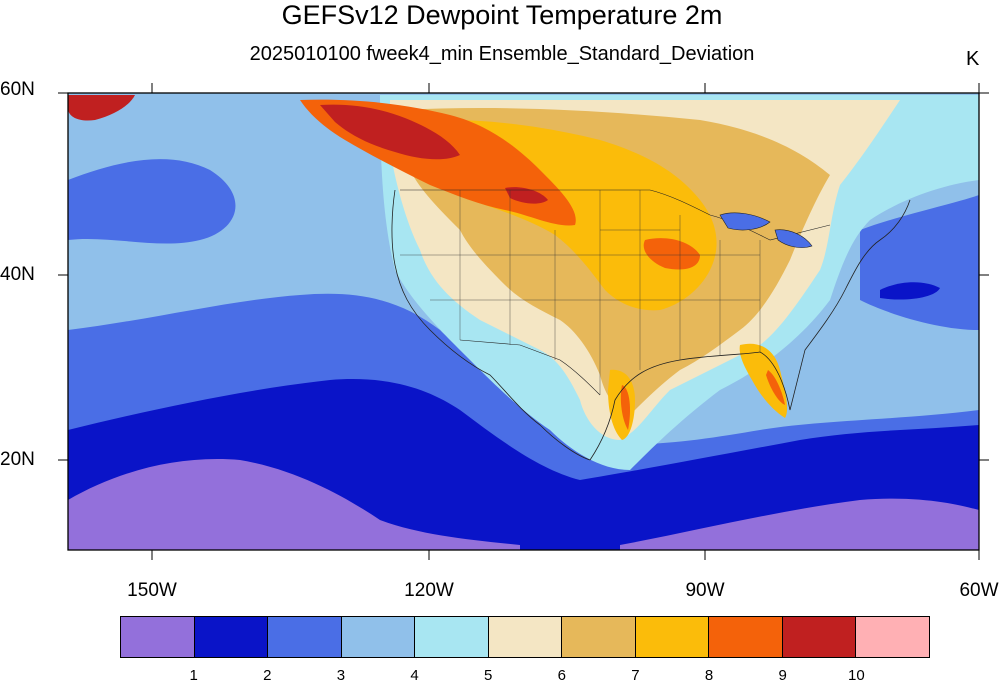 This screenshot has height=684, width=1004. Describe the element at coordinates (979, 590) in the screenshot. I see `lon-label-60w: 60W` at that location.